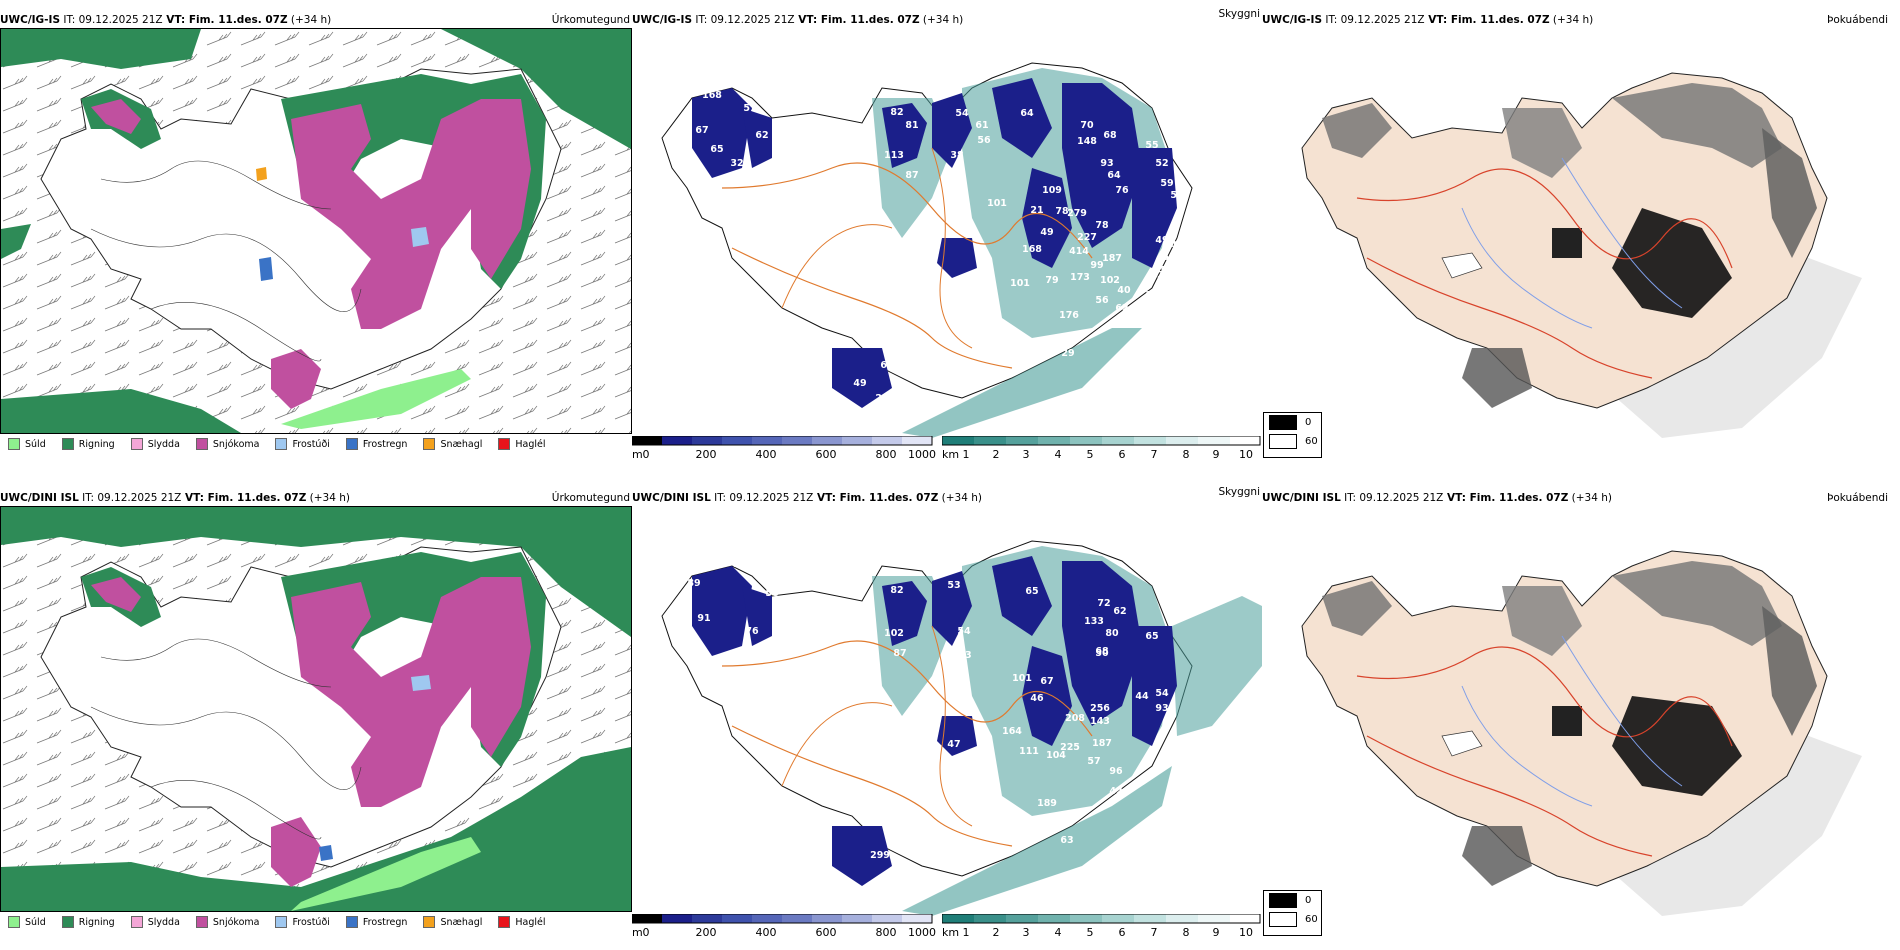 The height and width of the screenshot is (950, 1900). Describe the element at coordinates (1292, 20) in the screenshot. I see `model-name: UWC/IG-IS` at that location.